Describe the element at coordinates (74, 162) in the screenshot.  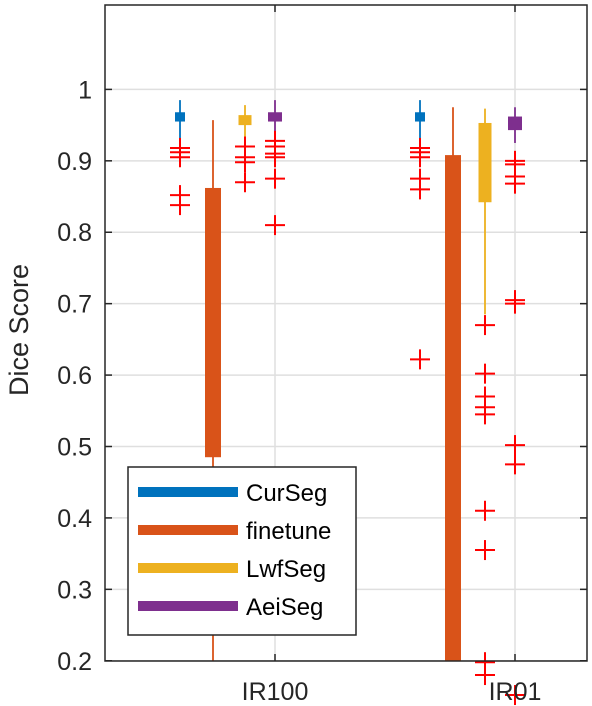
I see `y-tick-label: 0.9` at that location.